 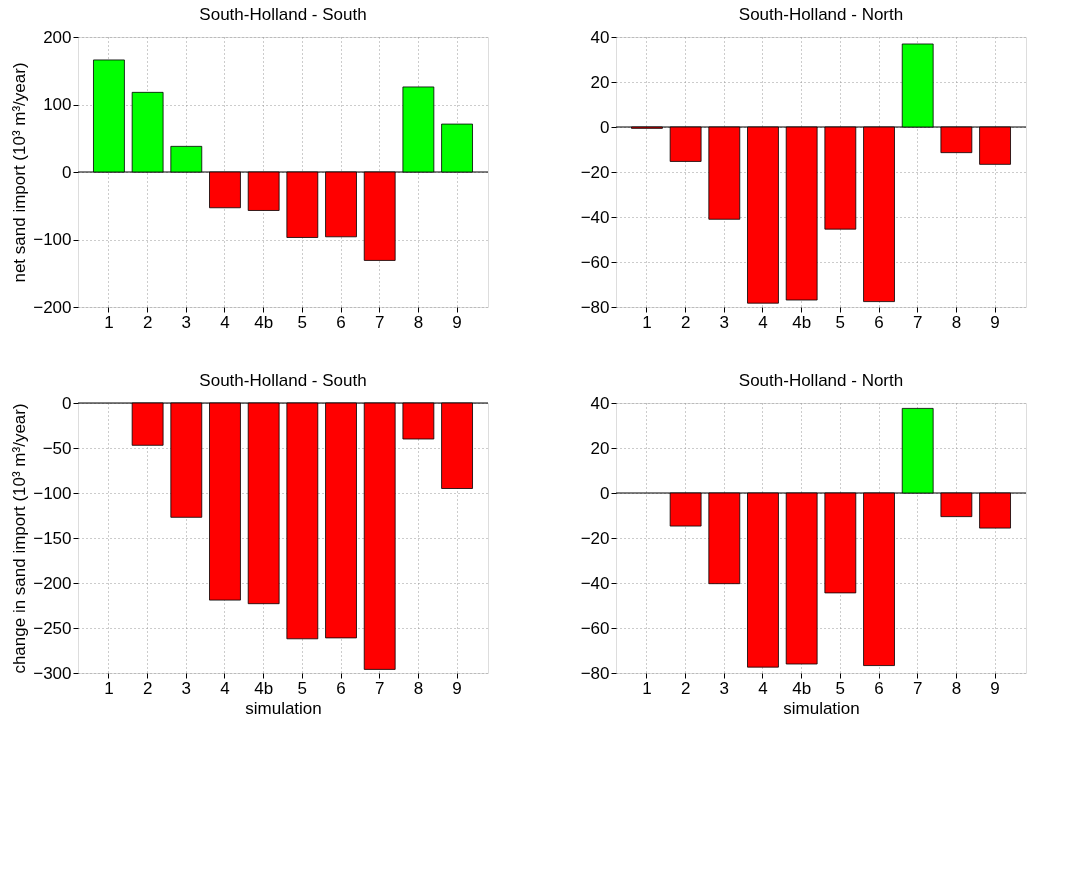 What do you see at coordinates (57, 37) in the screenshot?
I see `y-tick-label: 200` at bounding box center [57, 37].